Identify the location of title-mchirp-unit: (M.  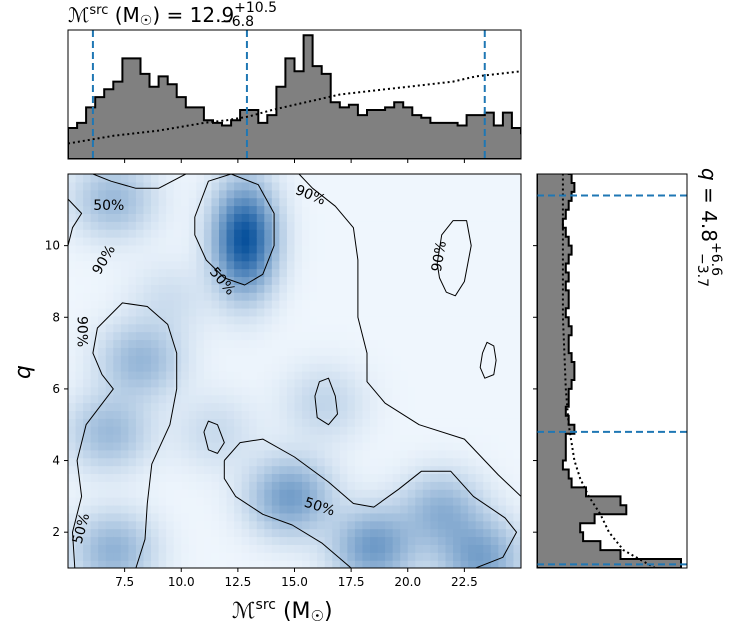
(123, 15).